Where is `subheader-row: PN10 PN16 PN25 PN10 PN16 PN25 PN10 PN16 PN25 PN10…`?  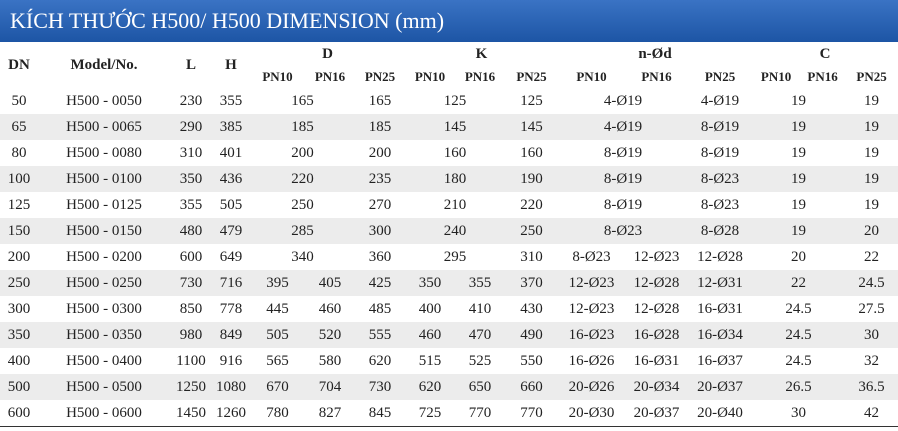
subheader-row: PN10 PN16 PN25 PN10 PN16 PN25 PN10 PN16 PN25 PN10… is located at coordinates (449, 77).